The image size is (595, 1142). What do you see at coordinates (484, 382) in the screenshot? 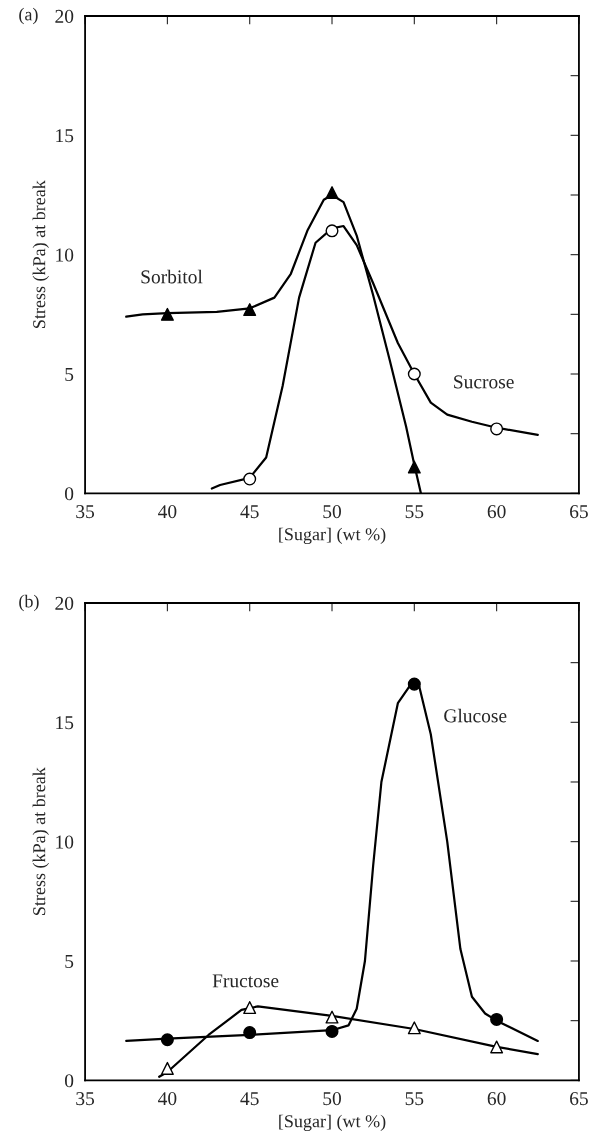
I see `annotation: Sucrose` at bounding box center [484, 382].